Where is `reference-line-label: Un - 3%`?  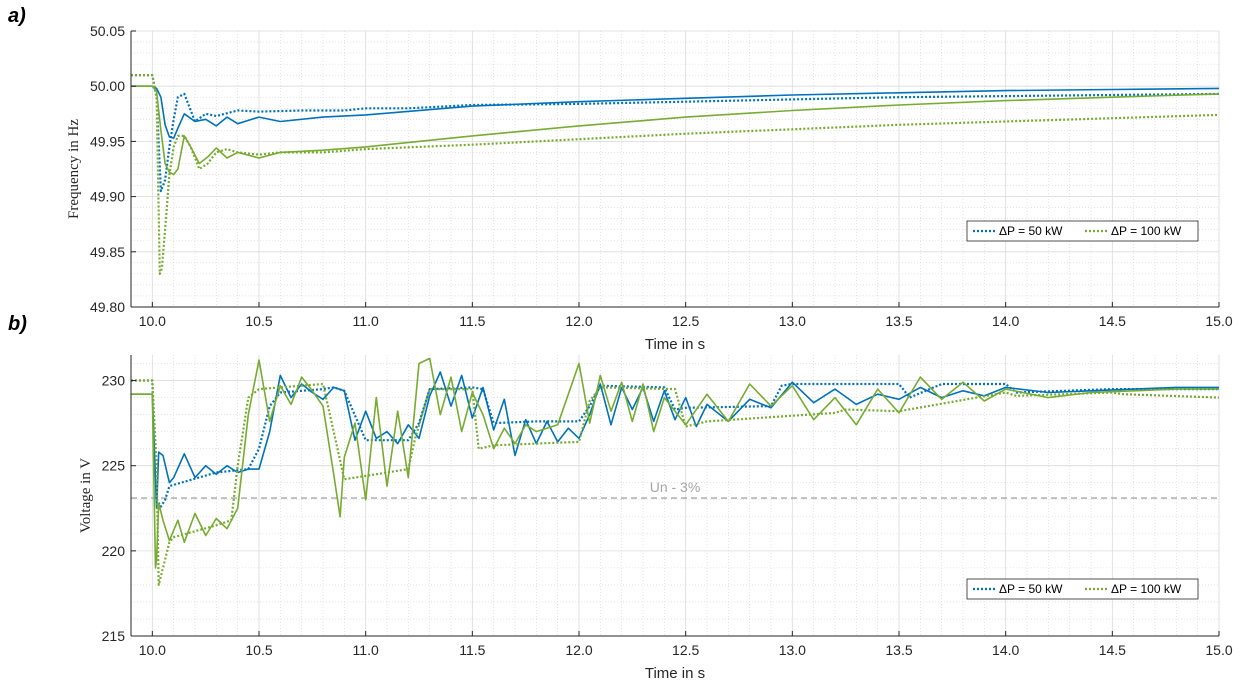 reference-line-label: Un - 3% is located at coordinates (675, 487).